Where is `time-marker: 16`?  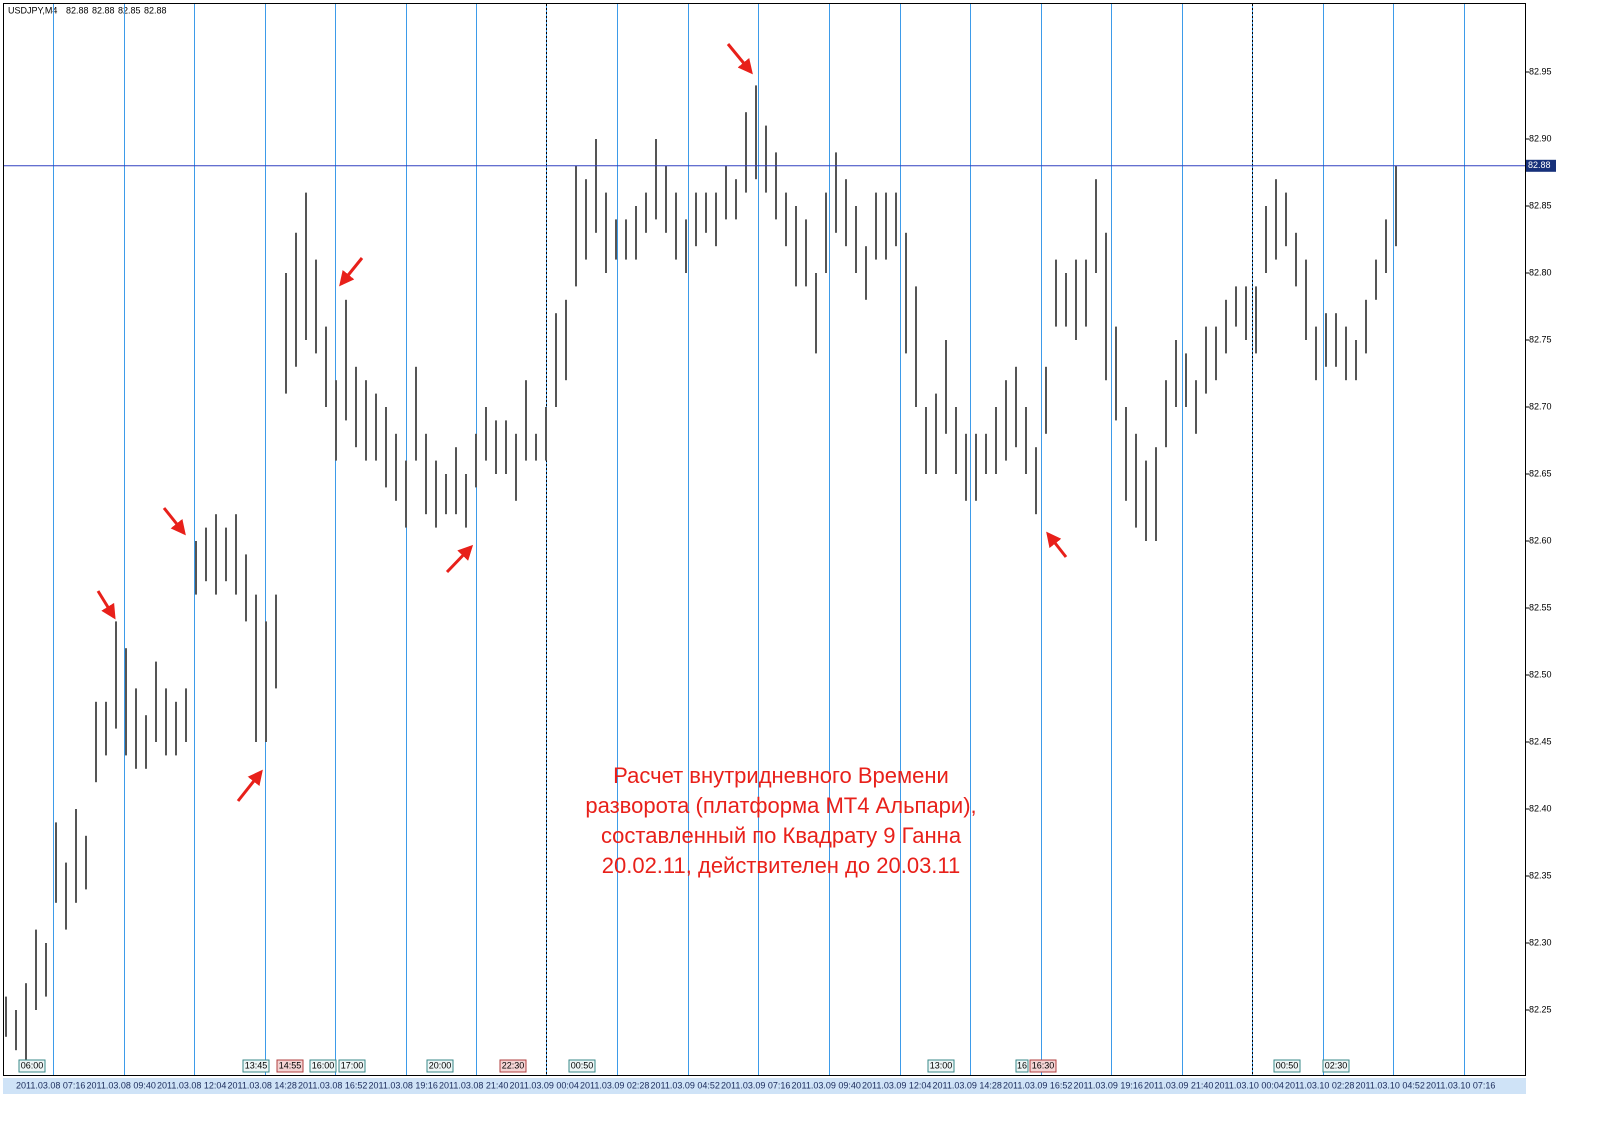
time-marker: 16 is located at coordinates (1022, 1065).